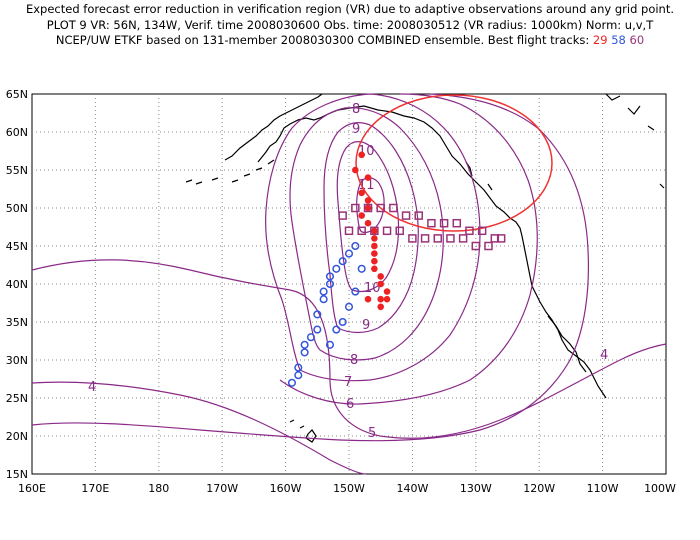 The height and width of the screenshot is (540, 700). Describe the element at coordinates (199, 428) in the screenshot. I see `contour-4-outer` at that location.